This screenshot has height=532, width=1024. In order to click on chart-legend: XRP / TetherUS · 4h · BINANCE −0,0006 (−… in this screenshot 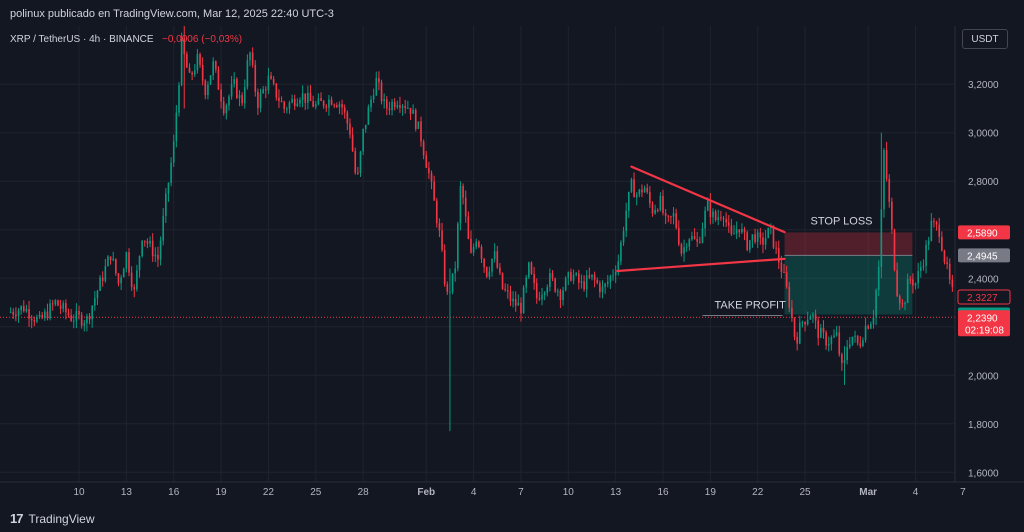, I will do `click(126, 39)`.